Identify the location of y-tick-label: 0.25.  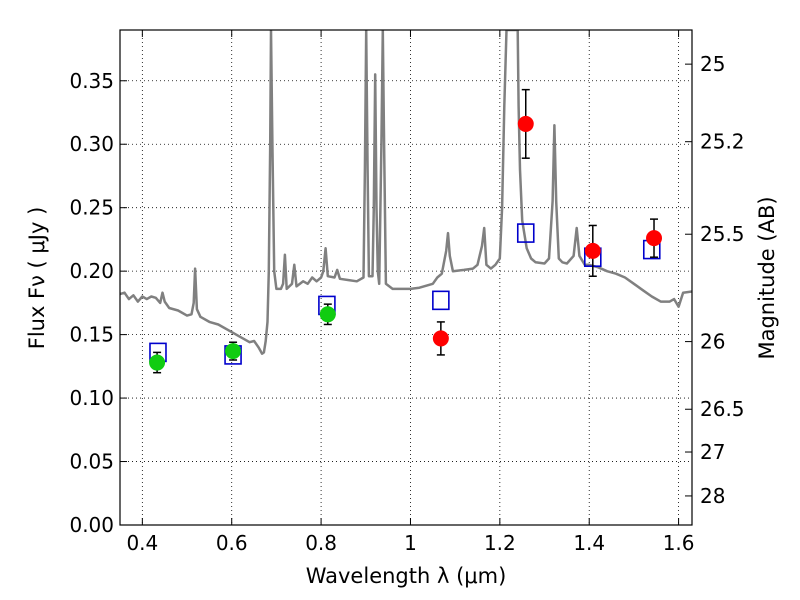
(91, 208).